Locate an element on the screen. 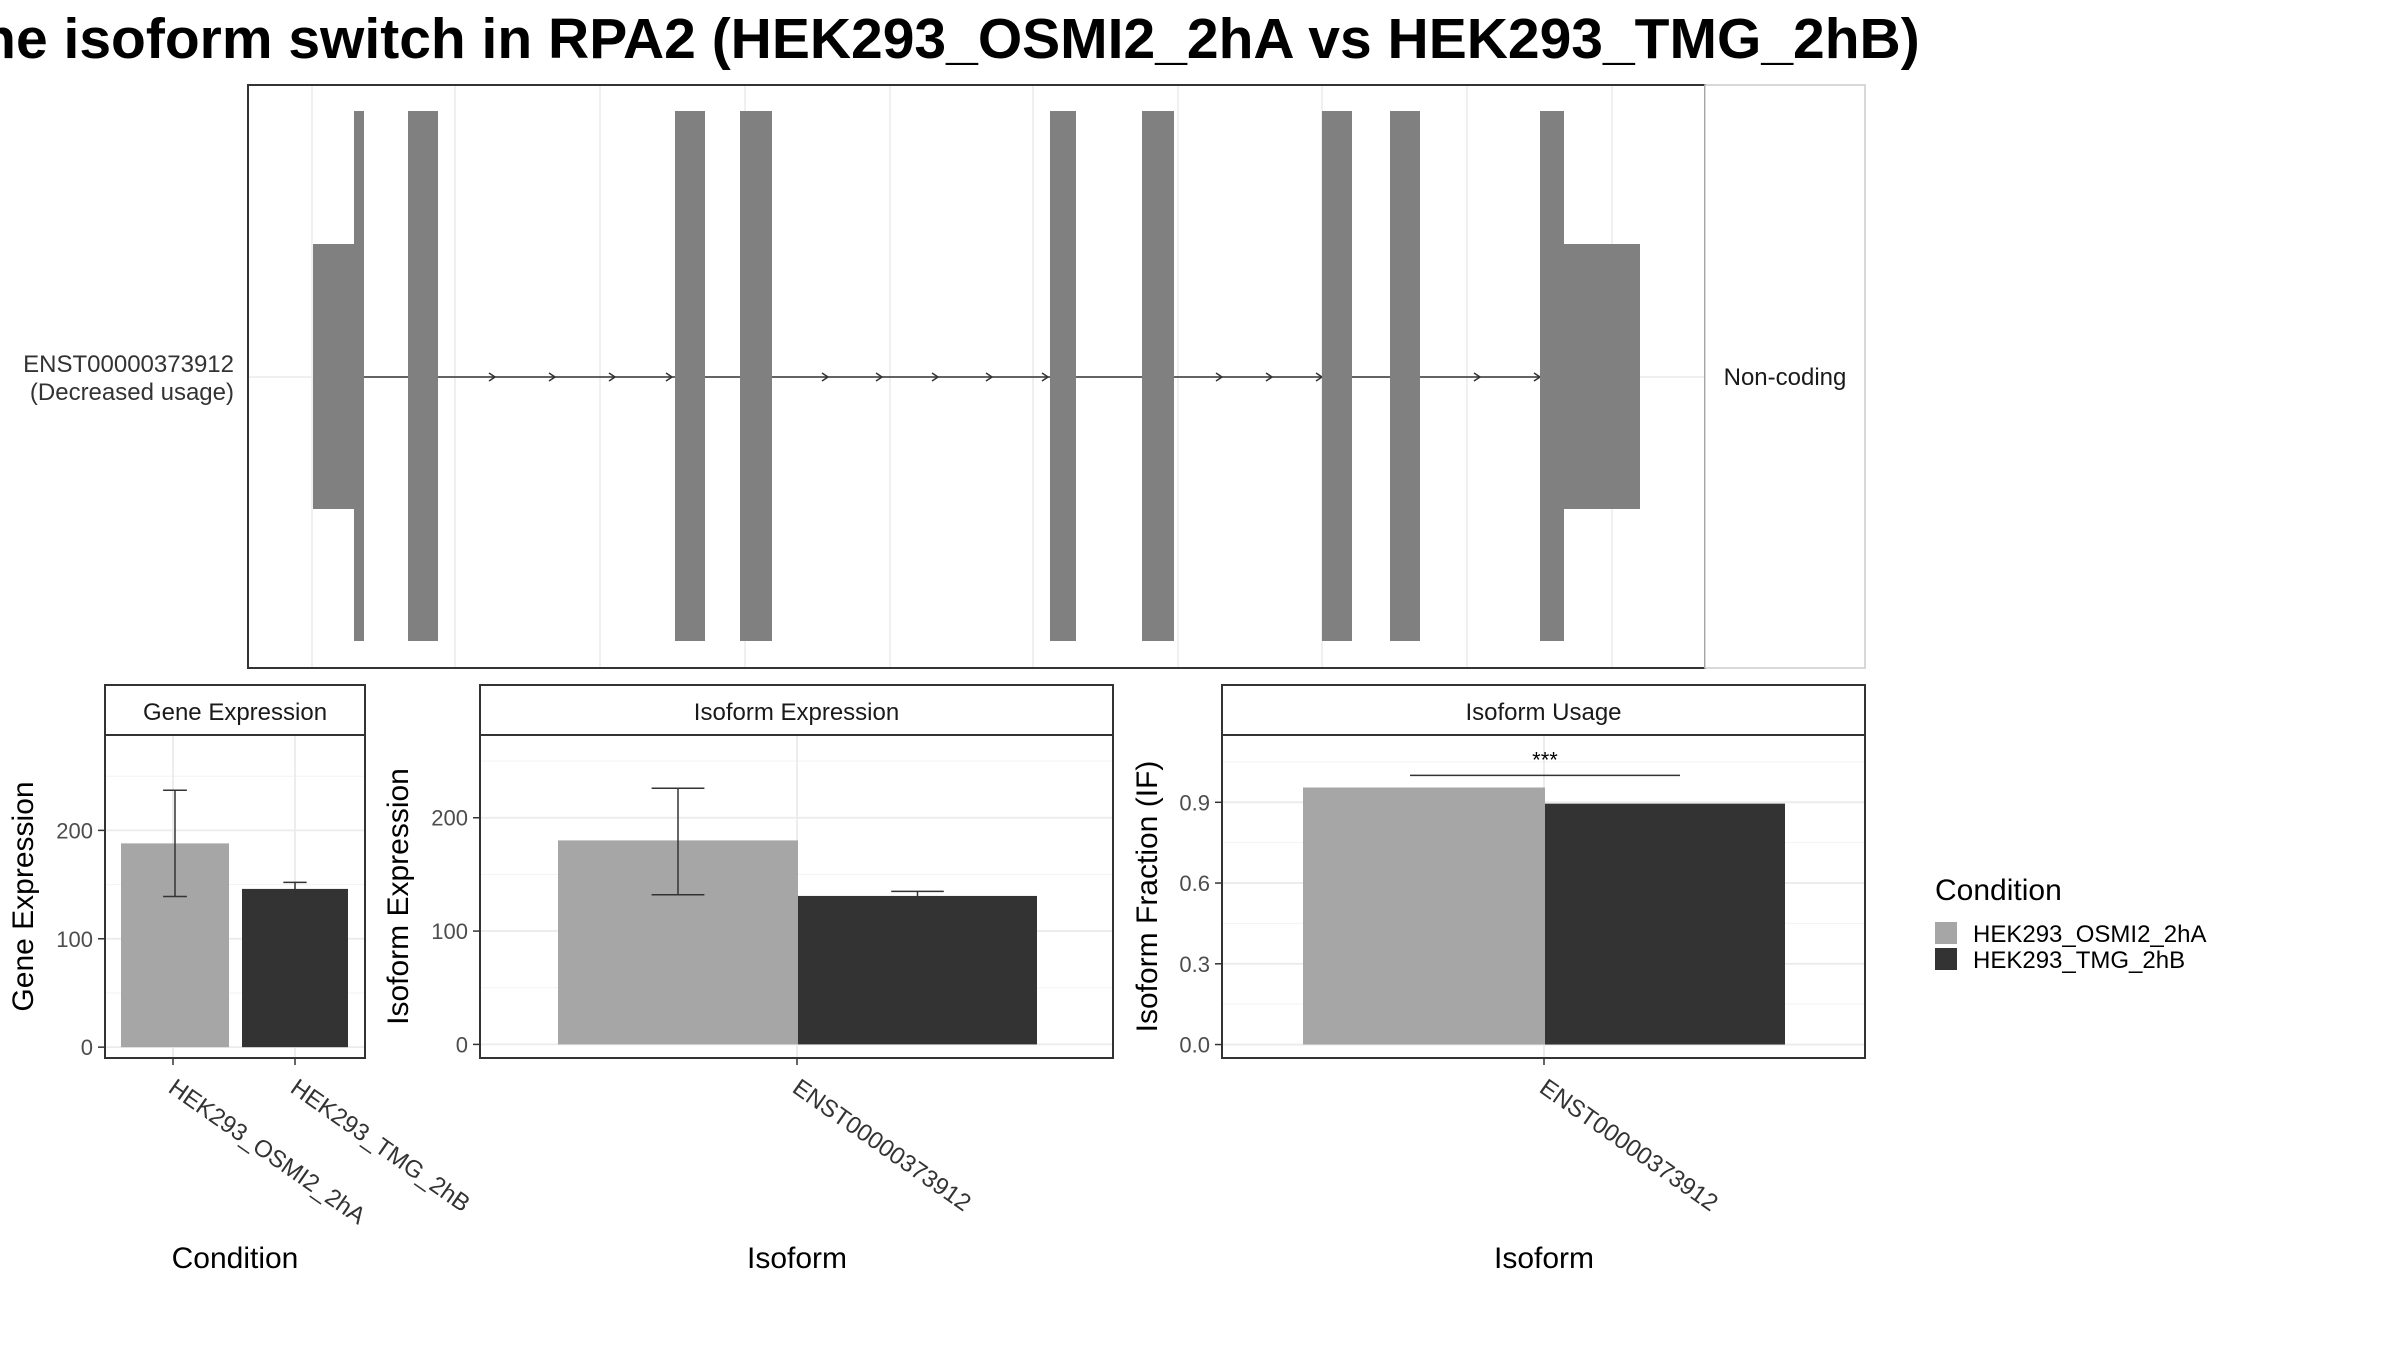 This screenshot has width=2400, height=1350. y-tick-label: 0.3 is located at coordinates (1194, 964).